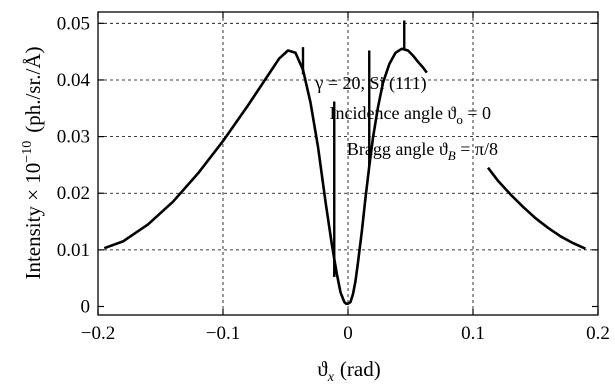 The width and height of the screenshot is (615, 385). I want to click on x-tick-label: −0.1, so click(223, 333).